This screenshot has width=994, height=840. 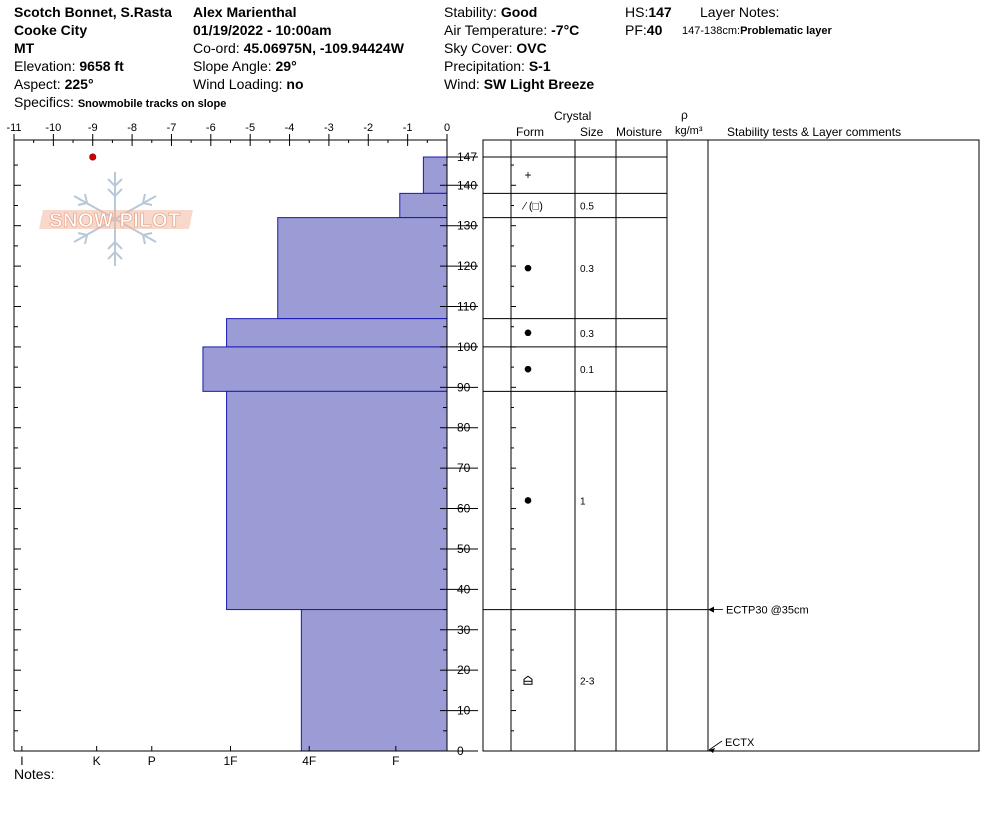 I want to click on sky-row: Sky Cover: OVC, so click(x=495, y=48).